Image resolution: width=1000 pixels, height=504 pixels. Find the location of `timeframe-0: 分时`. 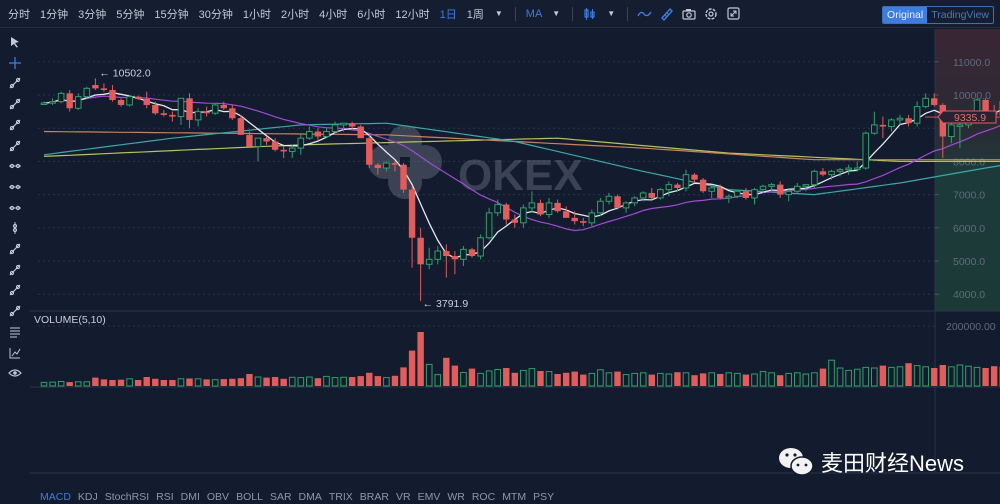

timeframe-0: 分时 is located at coordinates (19, 14).